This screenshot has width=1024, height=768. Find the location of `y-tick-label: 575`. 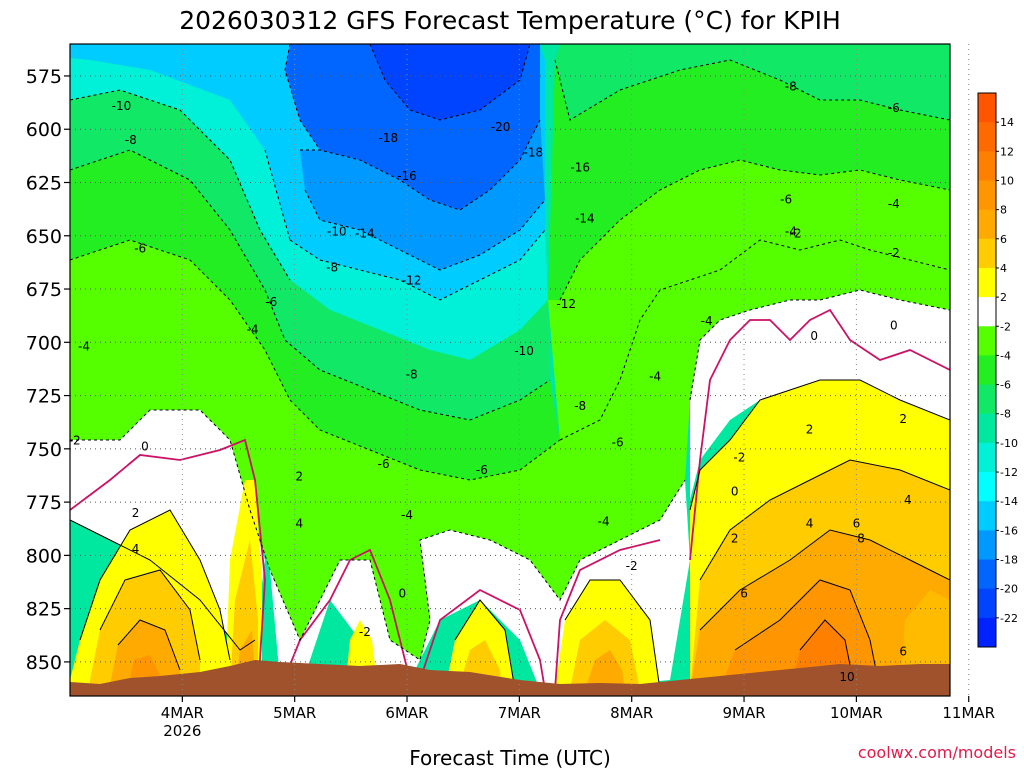

y-tick-label: 575 is located at coordinates (44, 77).